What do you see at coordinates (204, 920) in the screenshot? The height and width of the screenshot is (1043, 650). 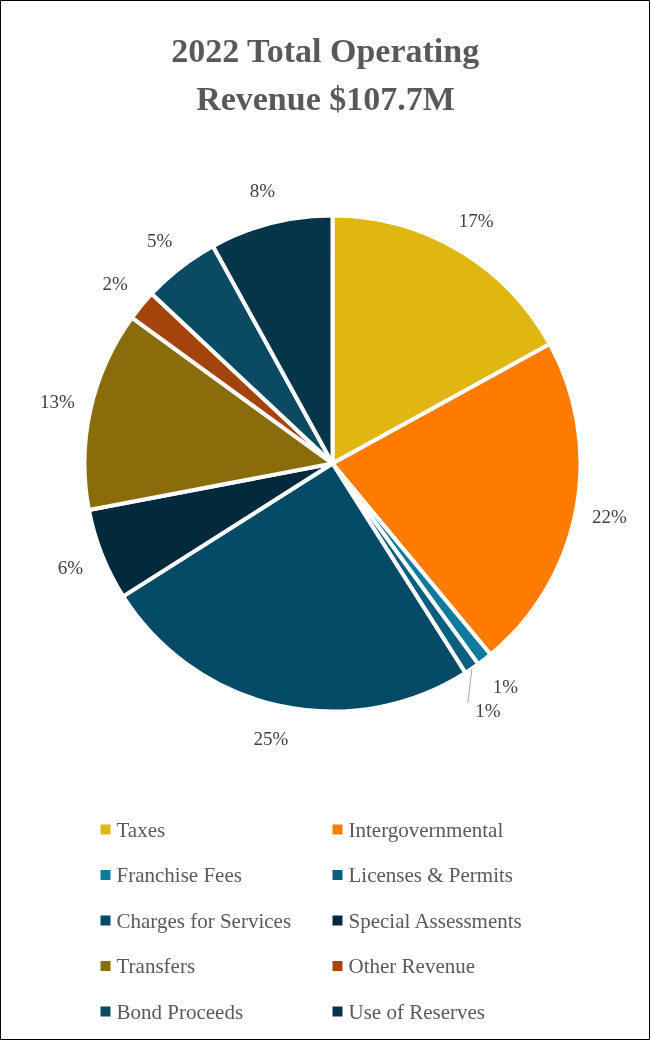 I see `legend-label: Charges for Services` at bounding box center [204, 920].